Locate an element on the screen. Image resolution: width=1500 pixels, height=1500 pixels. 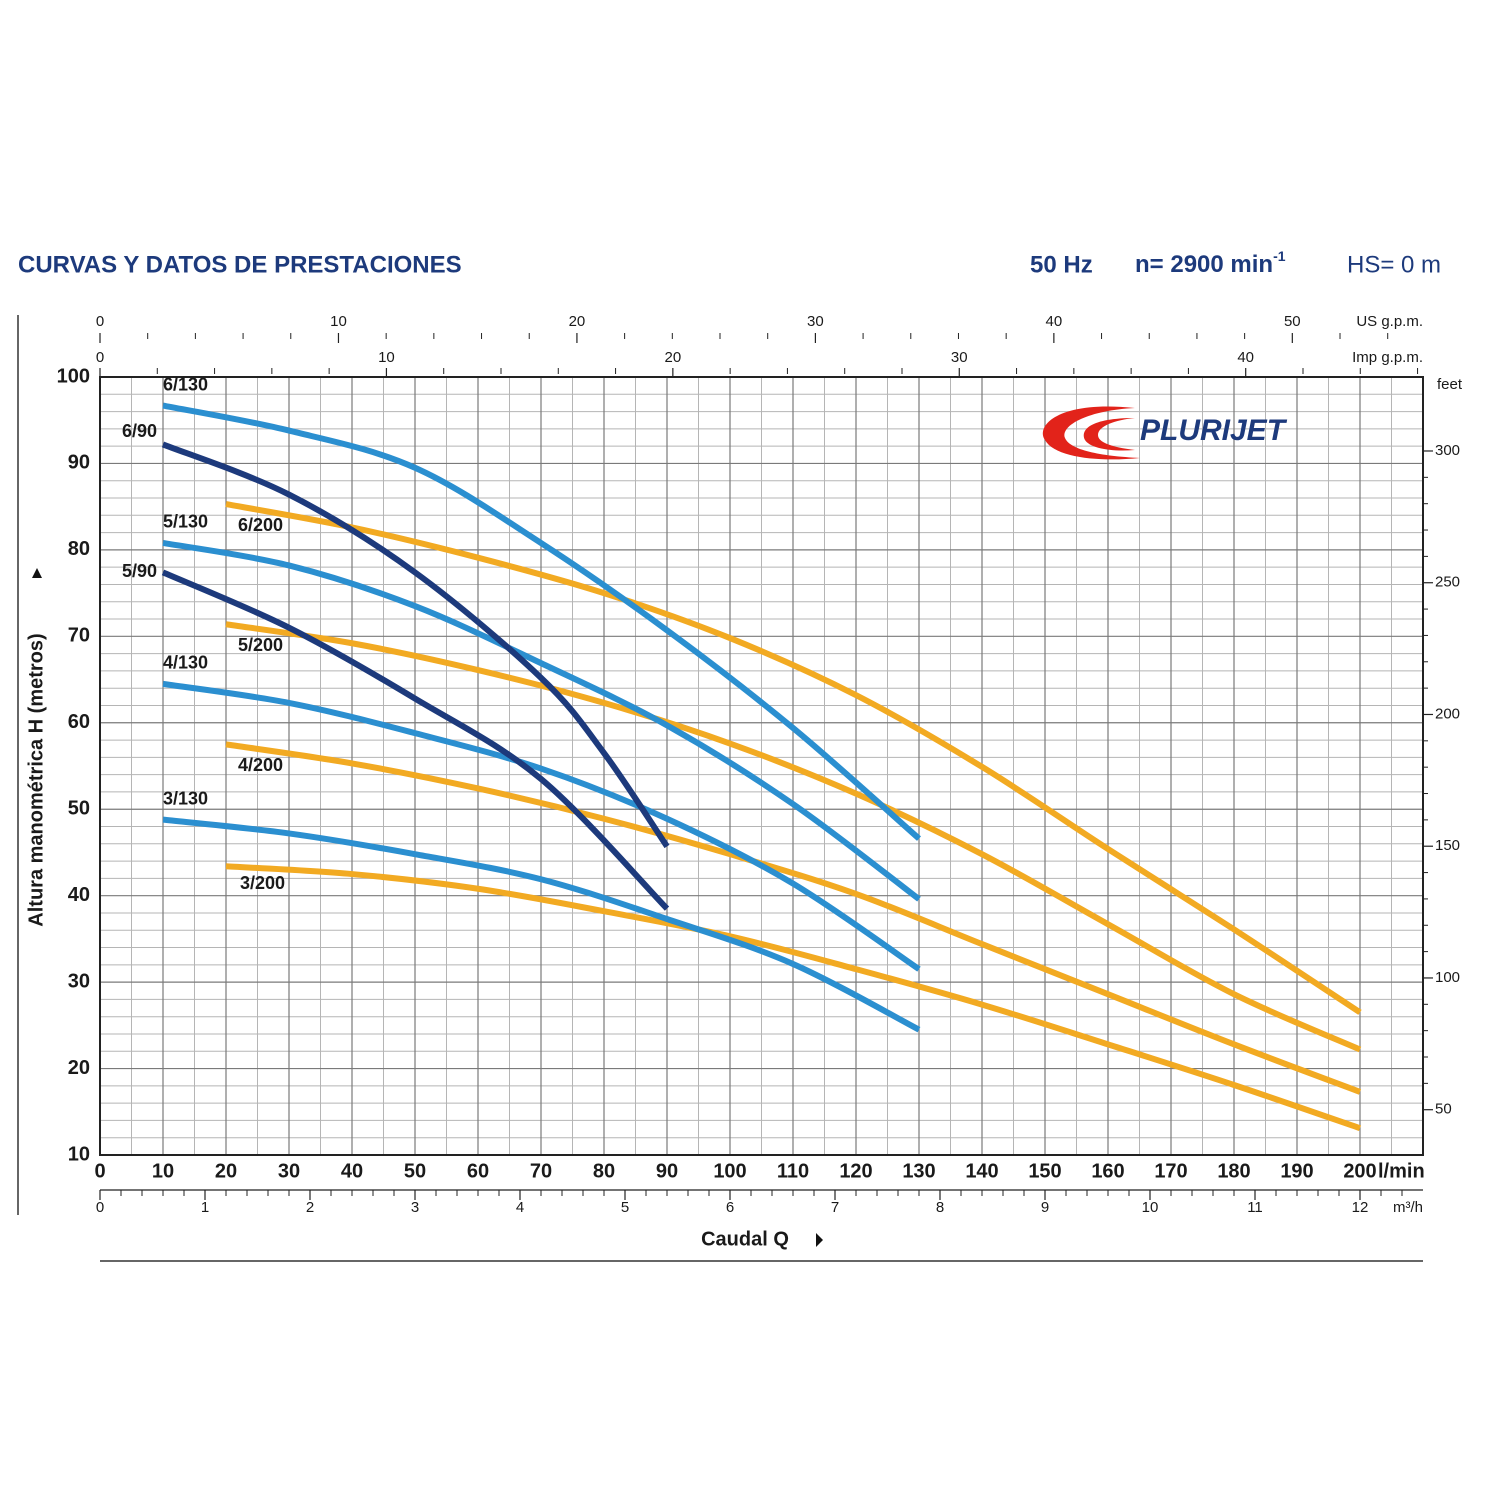
series-label: 6/200 is located at coordinates (260, 525).